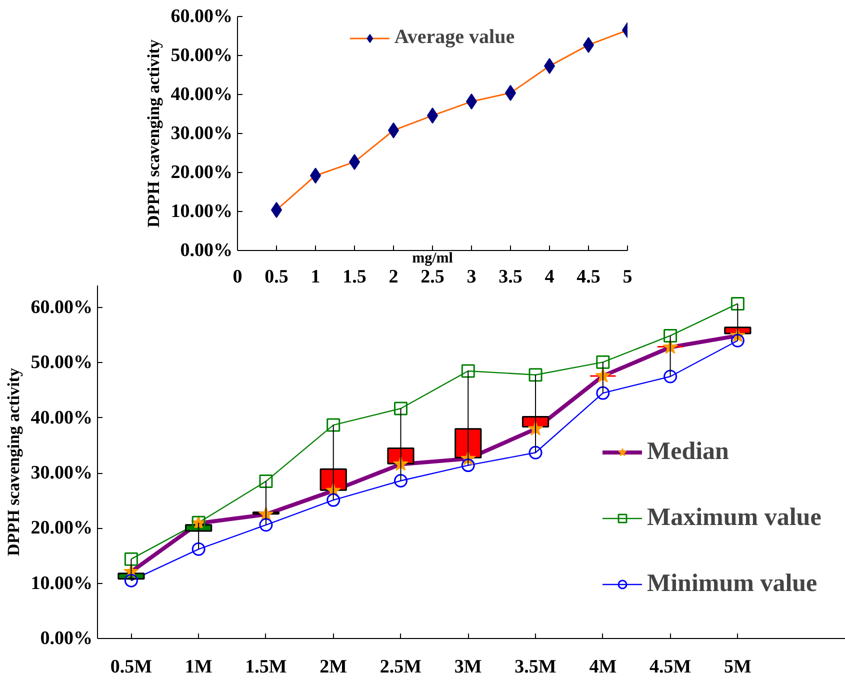  Describe the element at coordinates (688, 452) in the screenshot. I see `legend-label: Median` at that location.